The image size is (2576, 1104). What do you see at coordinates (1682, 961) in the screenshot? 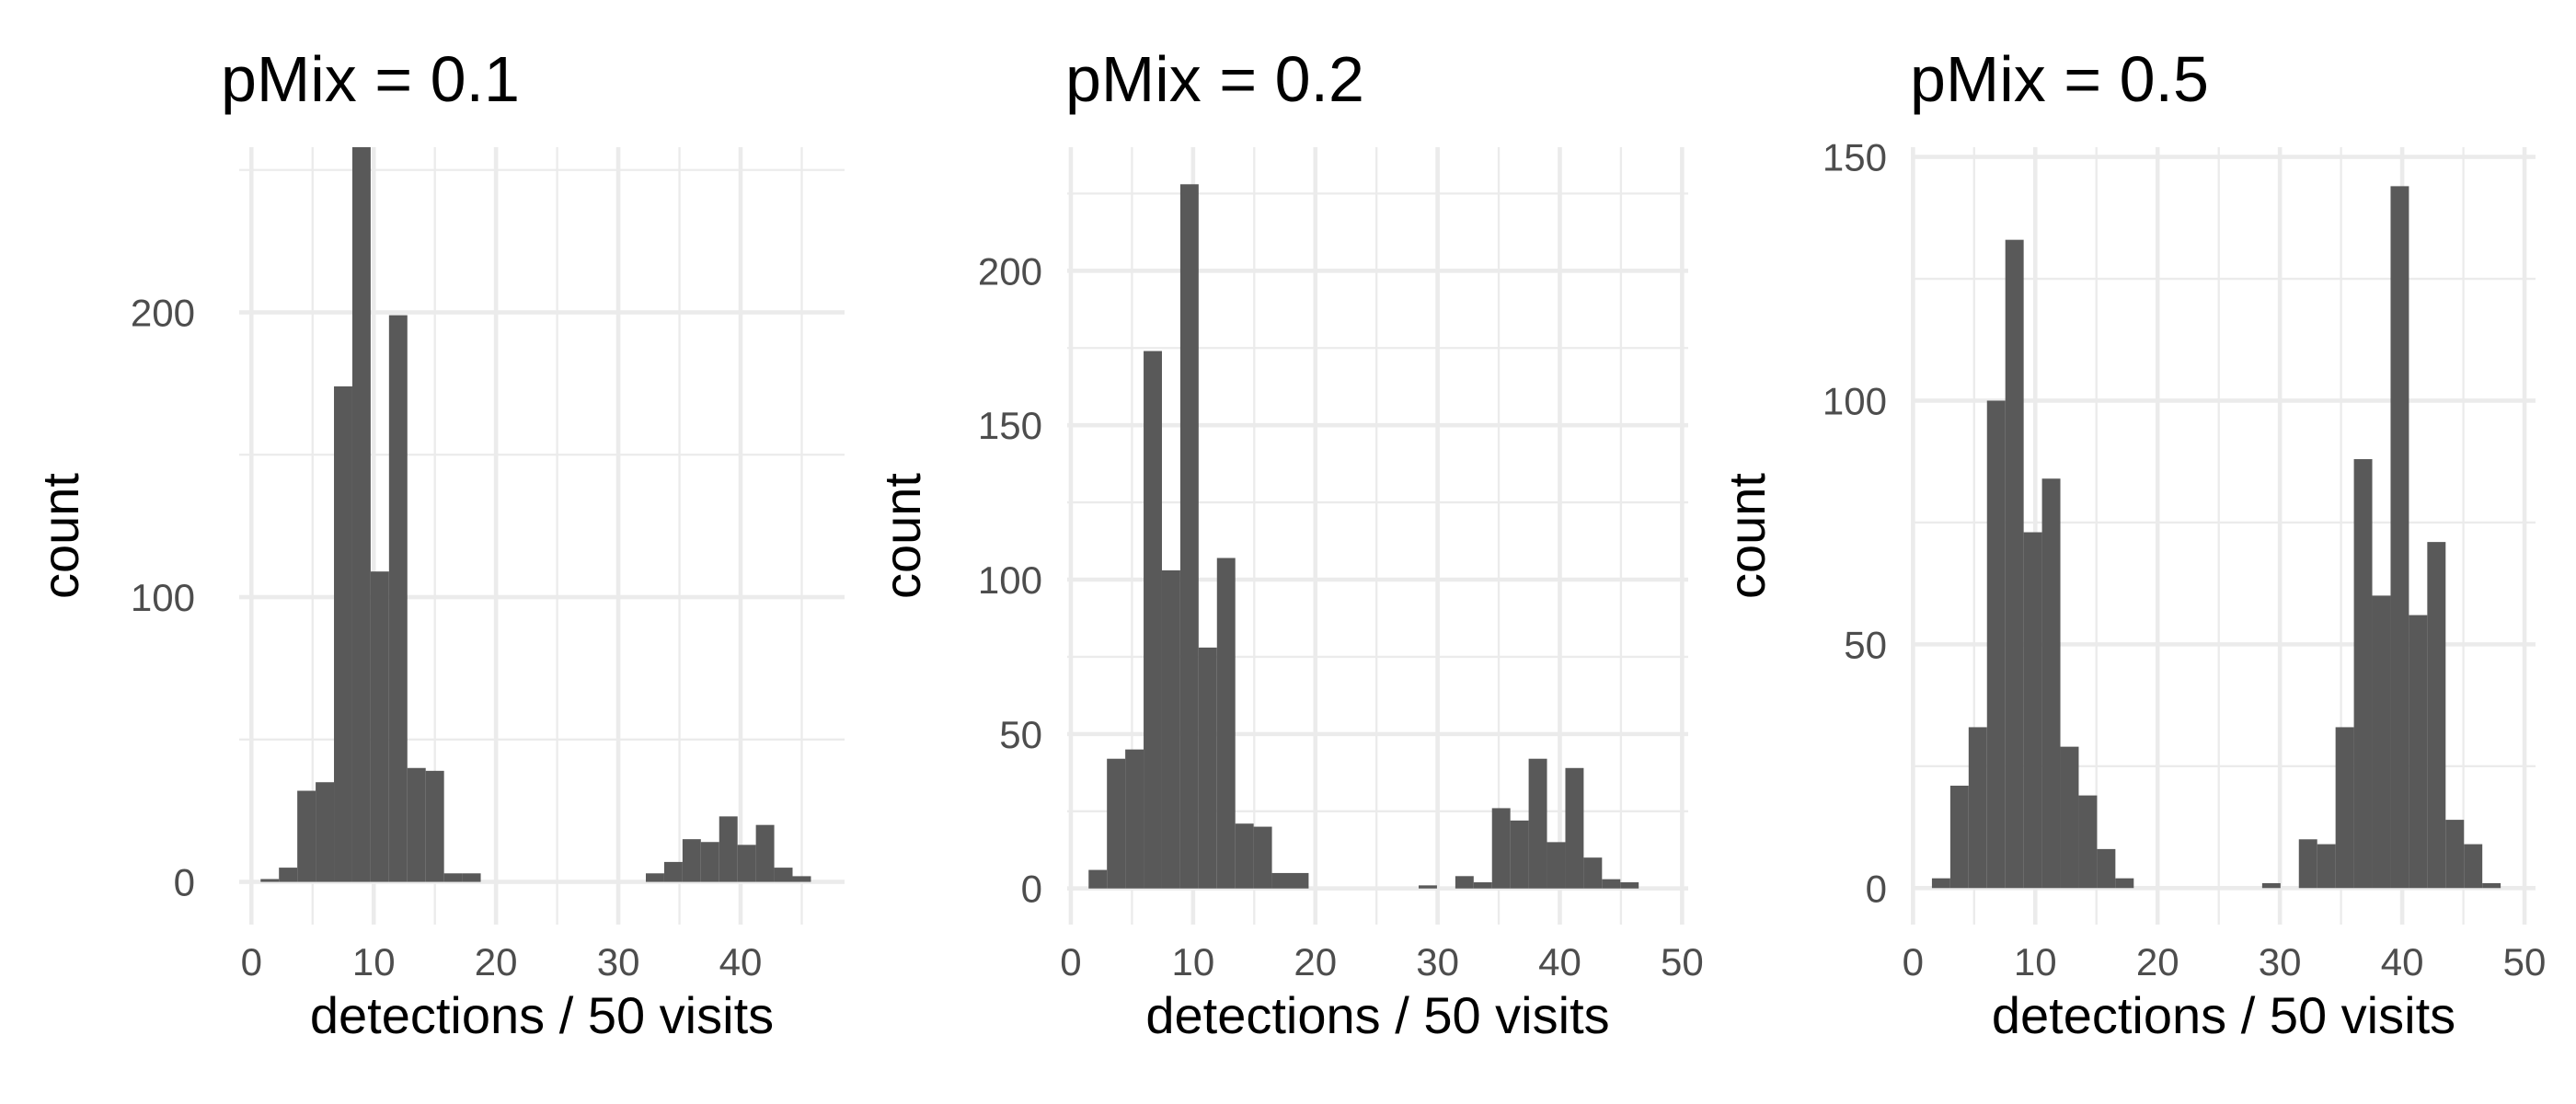
I see `x-tick-label: 50` at bounding box center [1682, 961].